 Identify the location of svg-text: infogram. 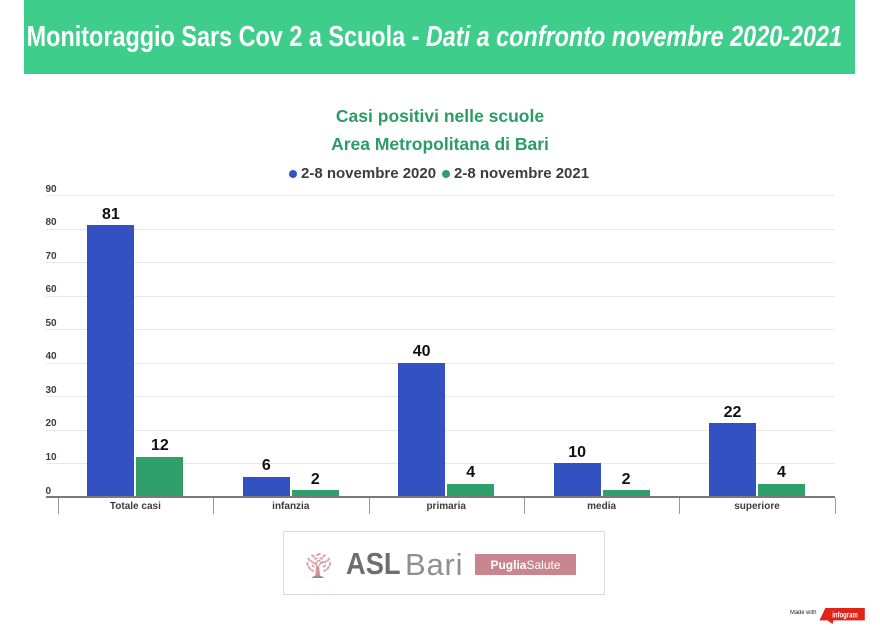
(845, 614).